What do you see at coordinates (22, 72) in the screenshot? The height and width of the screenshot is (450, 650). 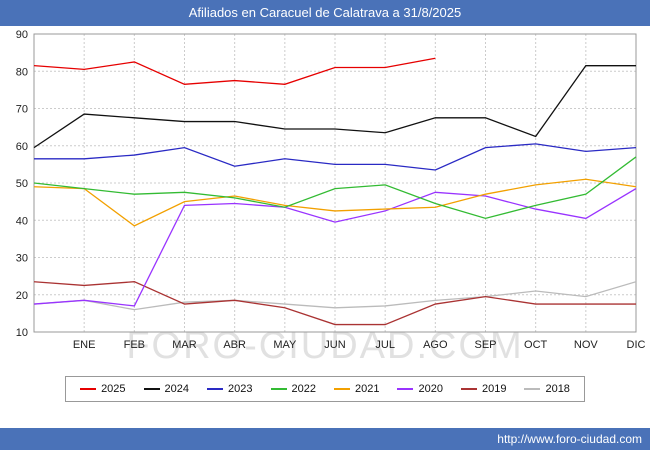 I see `svg-text: 80` at bounding box center [22, 72].